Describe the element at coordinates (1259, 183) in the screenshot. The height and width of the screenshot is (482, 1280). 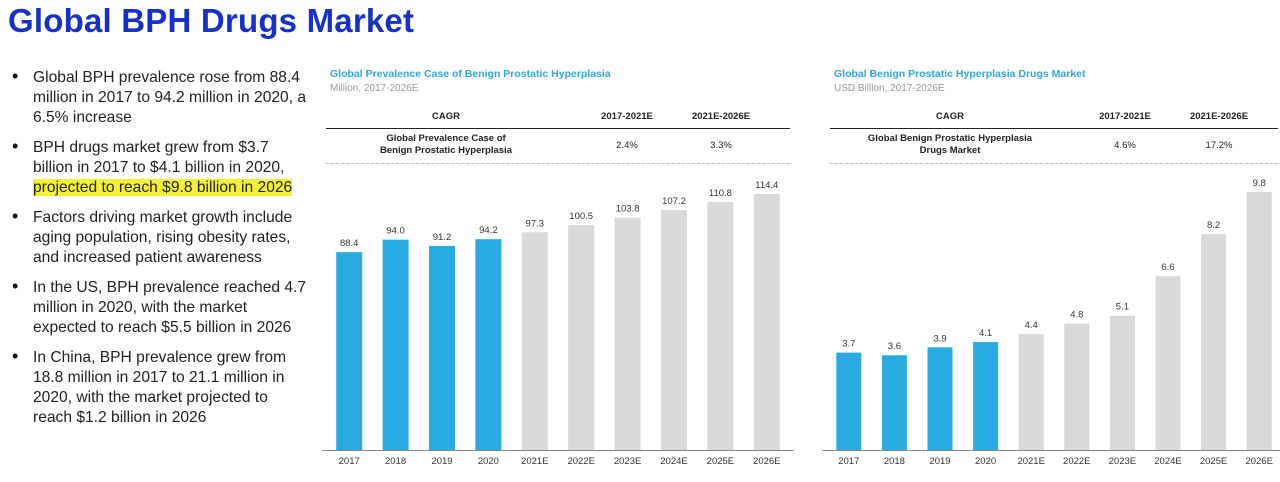
I see `data-label: 9.8` at that location.